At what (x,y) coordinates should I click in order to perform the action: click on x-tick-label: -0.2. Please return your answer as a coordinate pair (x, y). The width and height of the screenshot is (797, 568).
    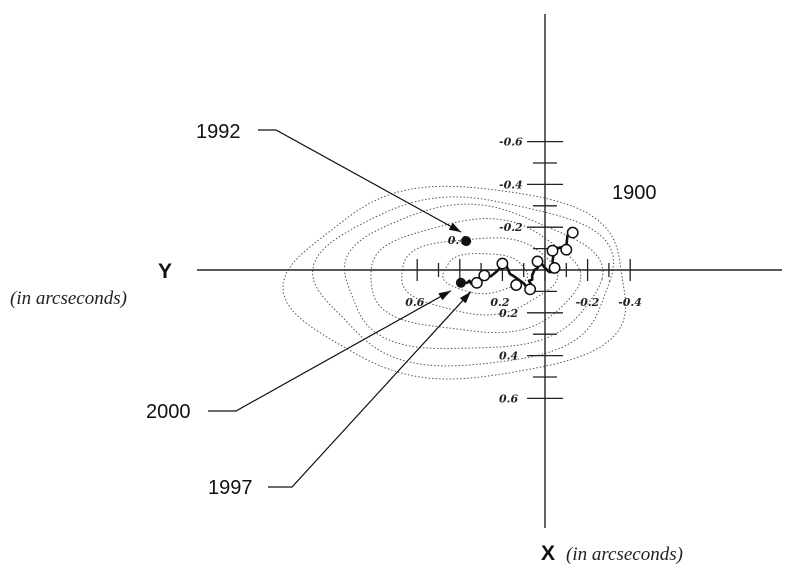
    Looking at the image, I should click on (511, 227).